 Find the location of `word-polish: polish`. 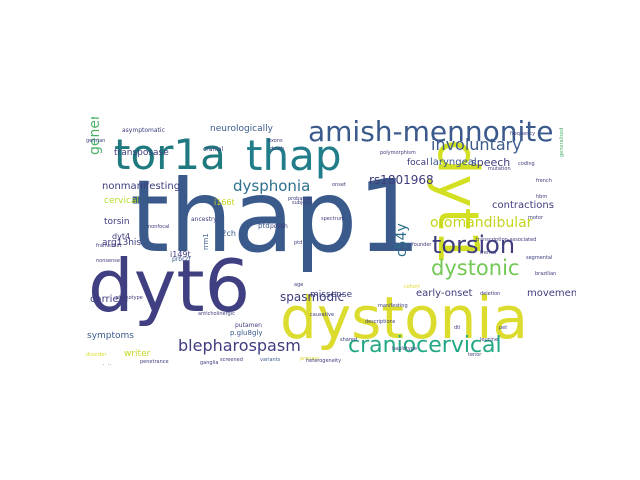

word-polish: polish is located at coordinates (279, 226).